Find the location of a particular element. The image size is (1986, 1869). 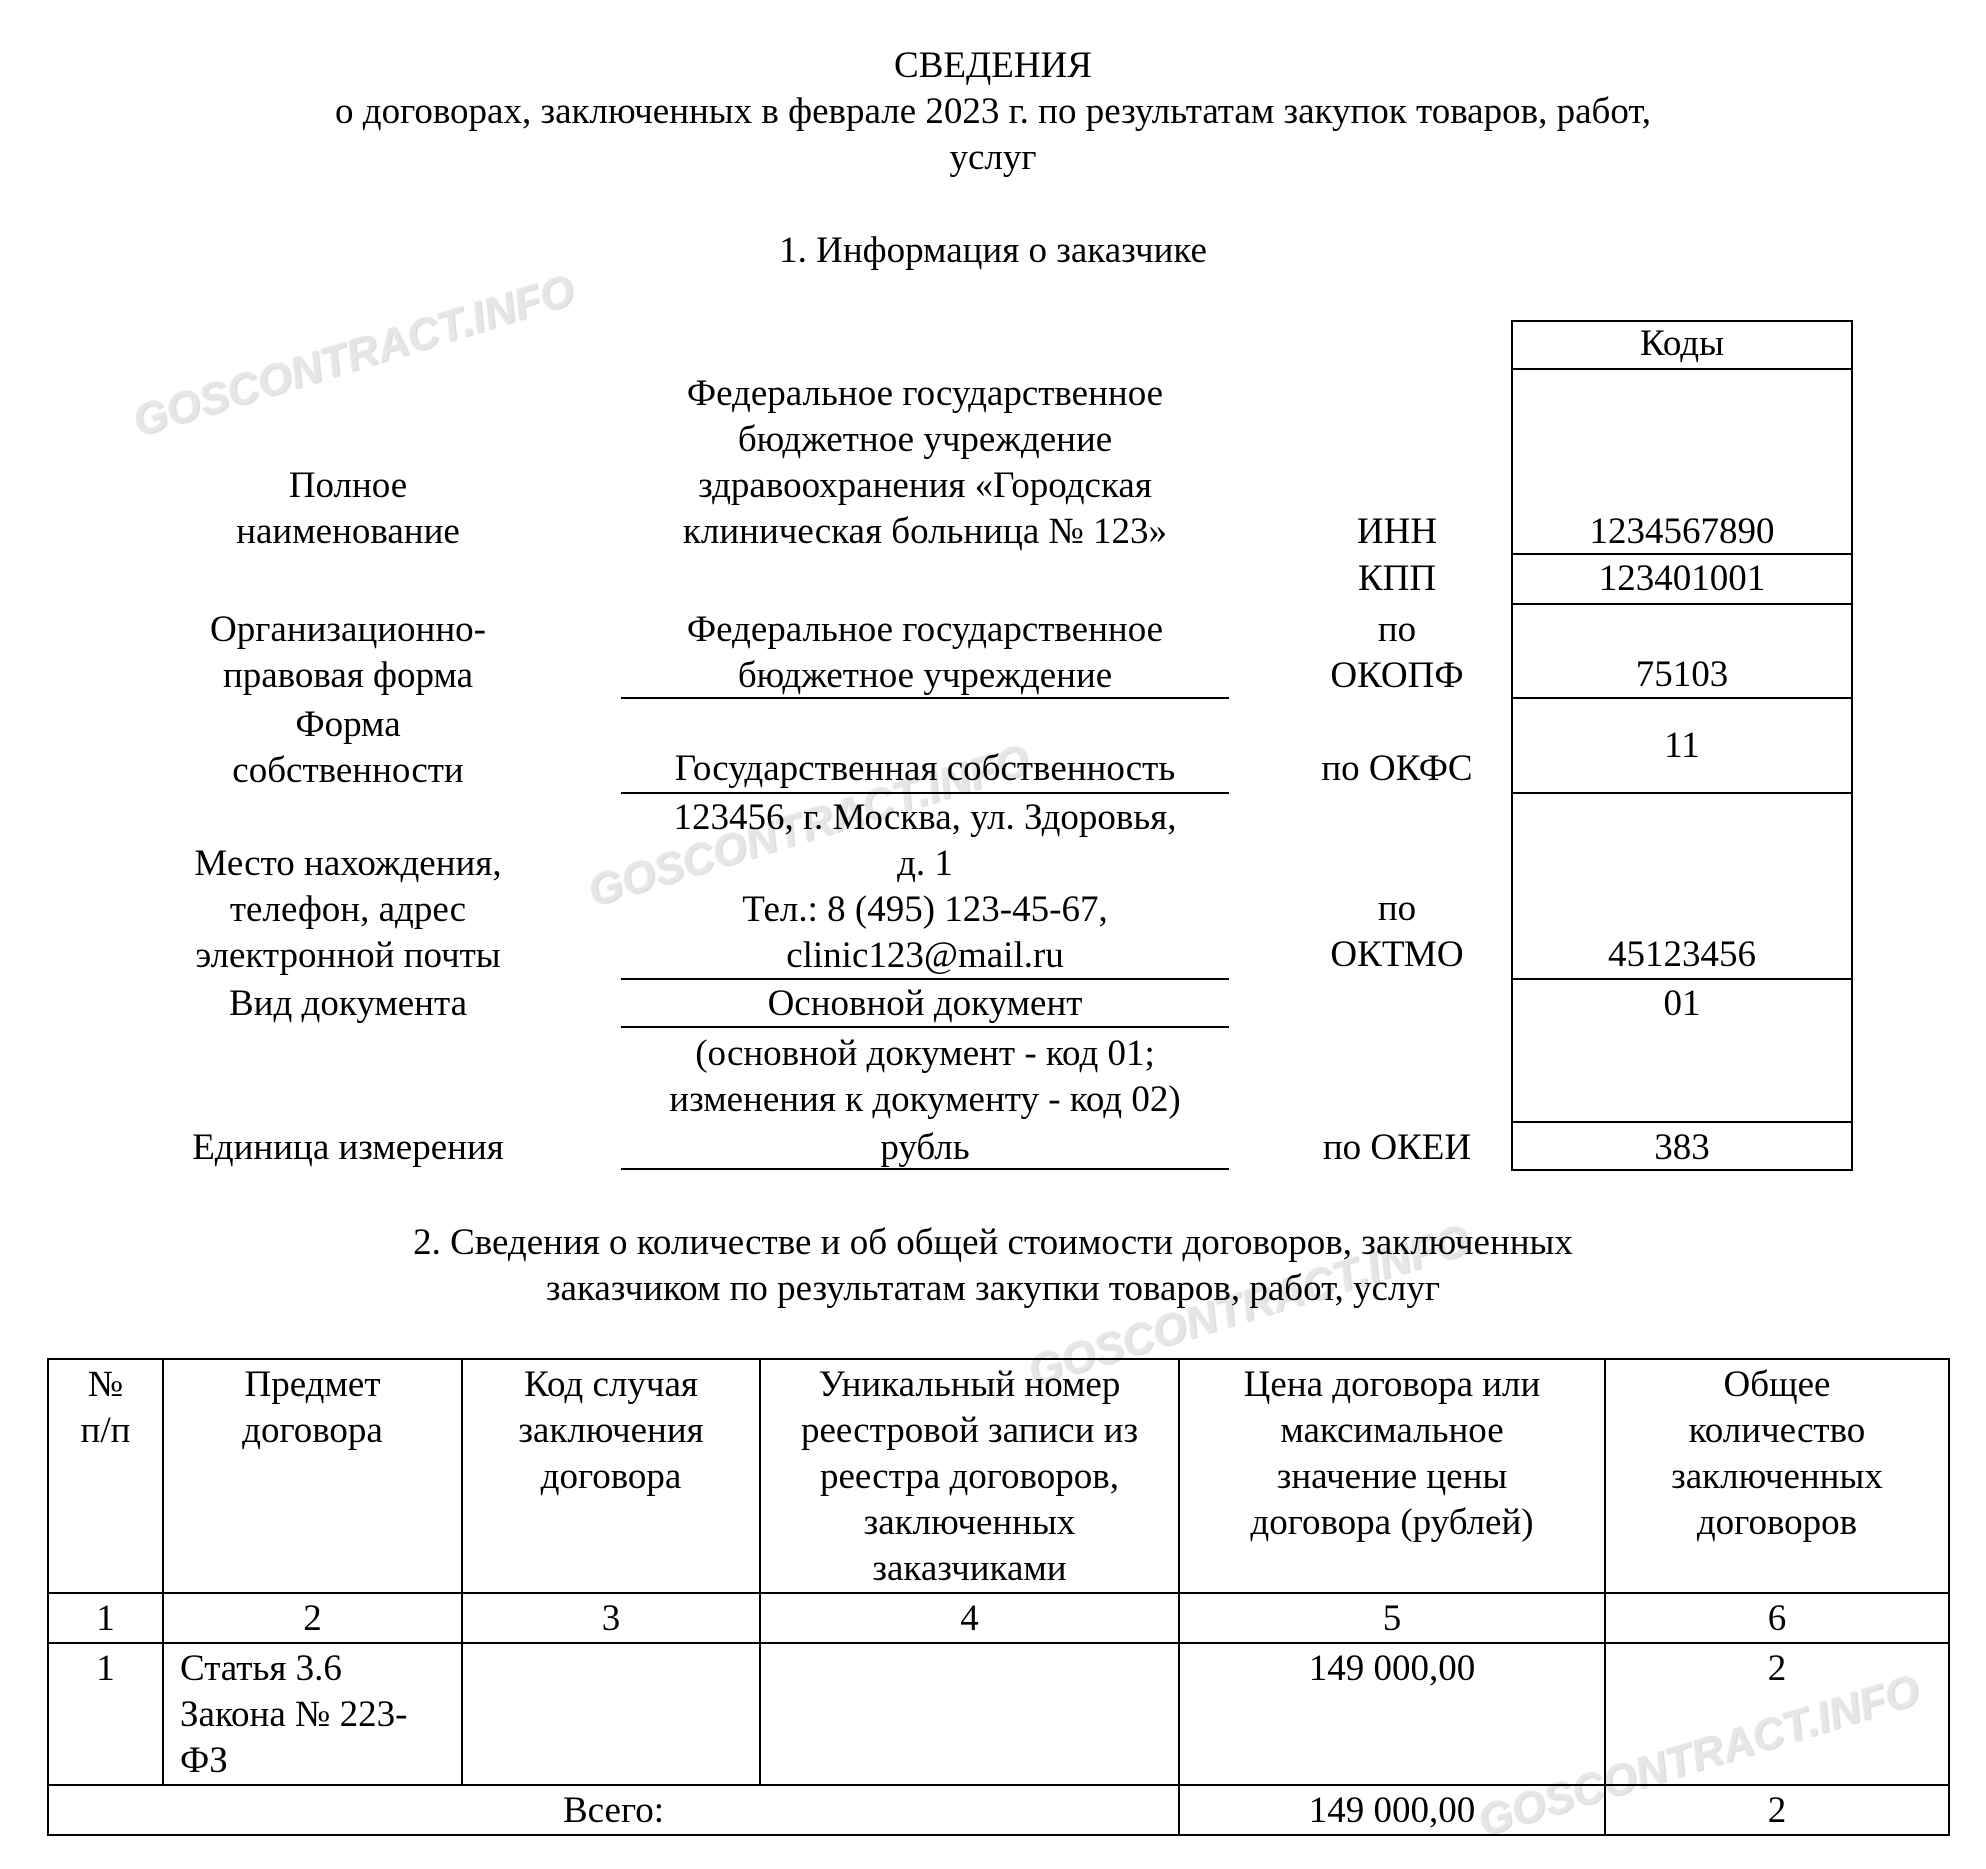

label-org-form: Организационно- правовая форма is located at coordinates (348, 652).